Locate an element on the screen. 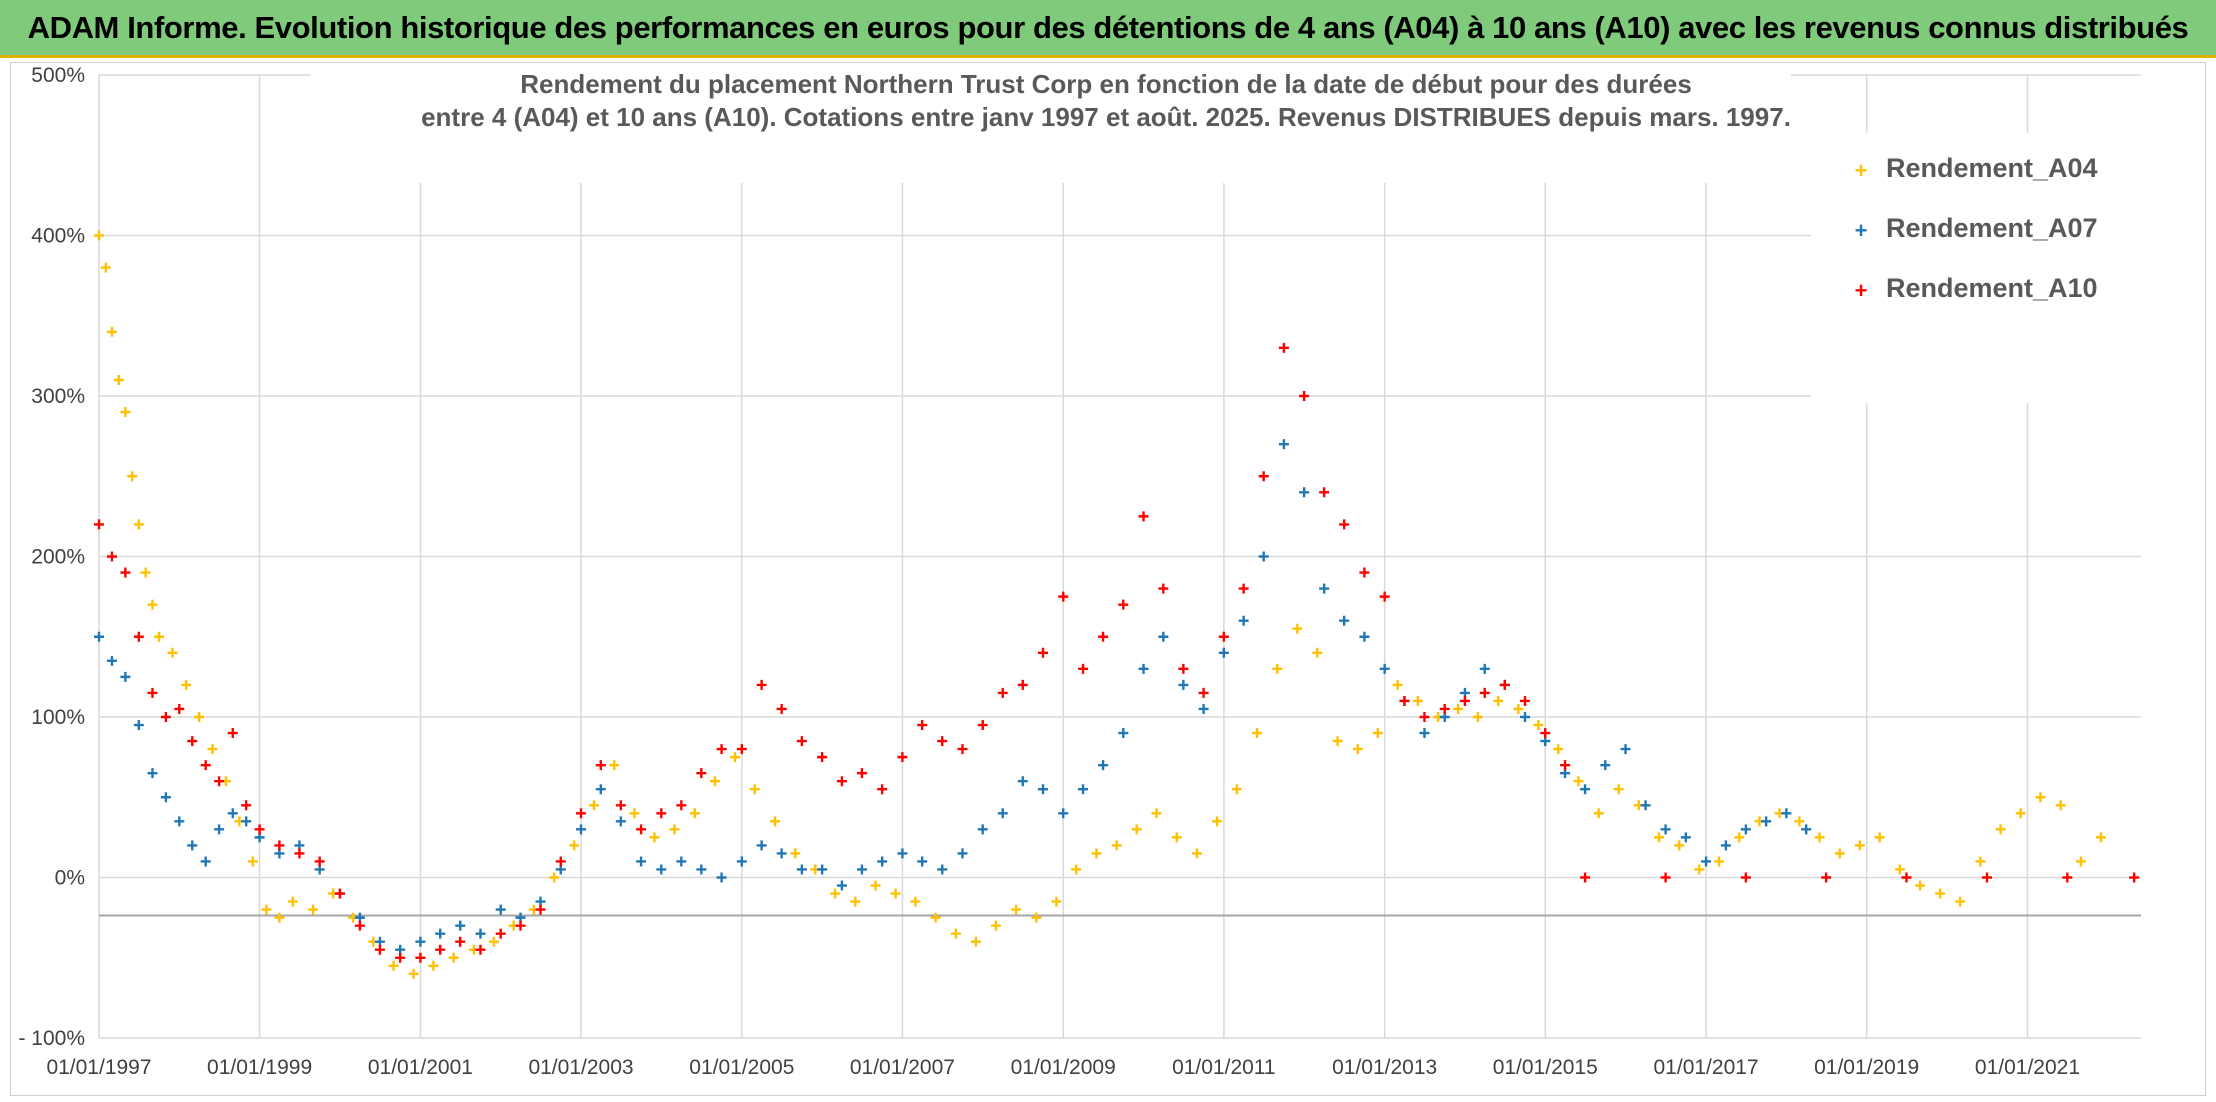 The image size is (2216, 1102). y-tick-label: 200% is located at coordinates (58, 557).